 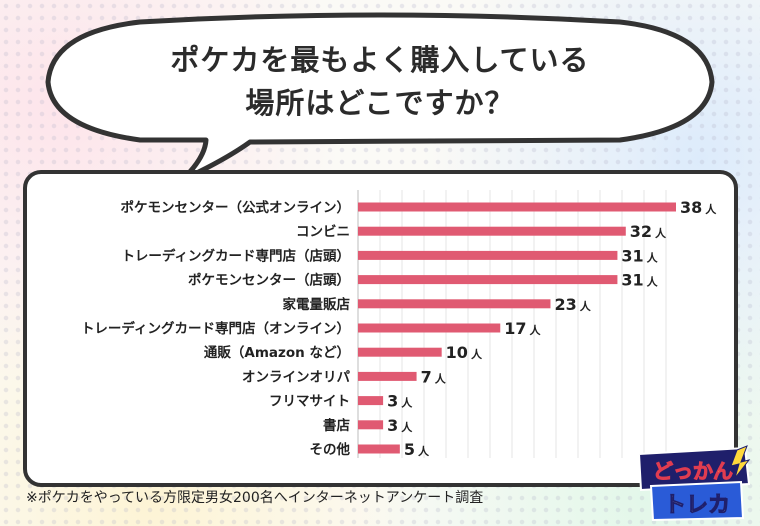 I want to click on data-label: 32 人, so click(x=648, y=231).